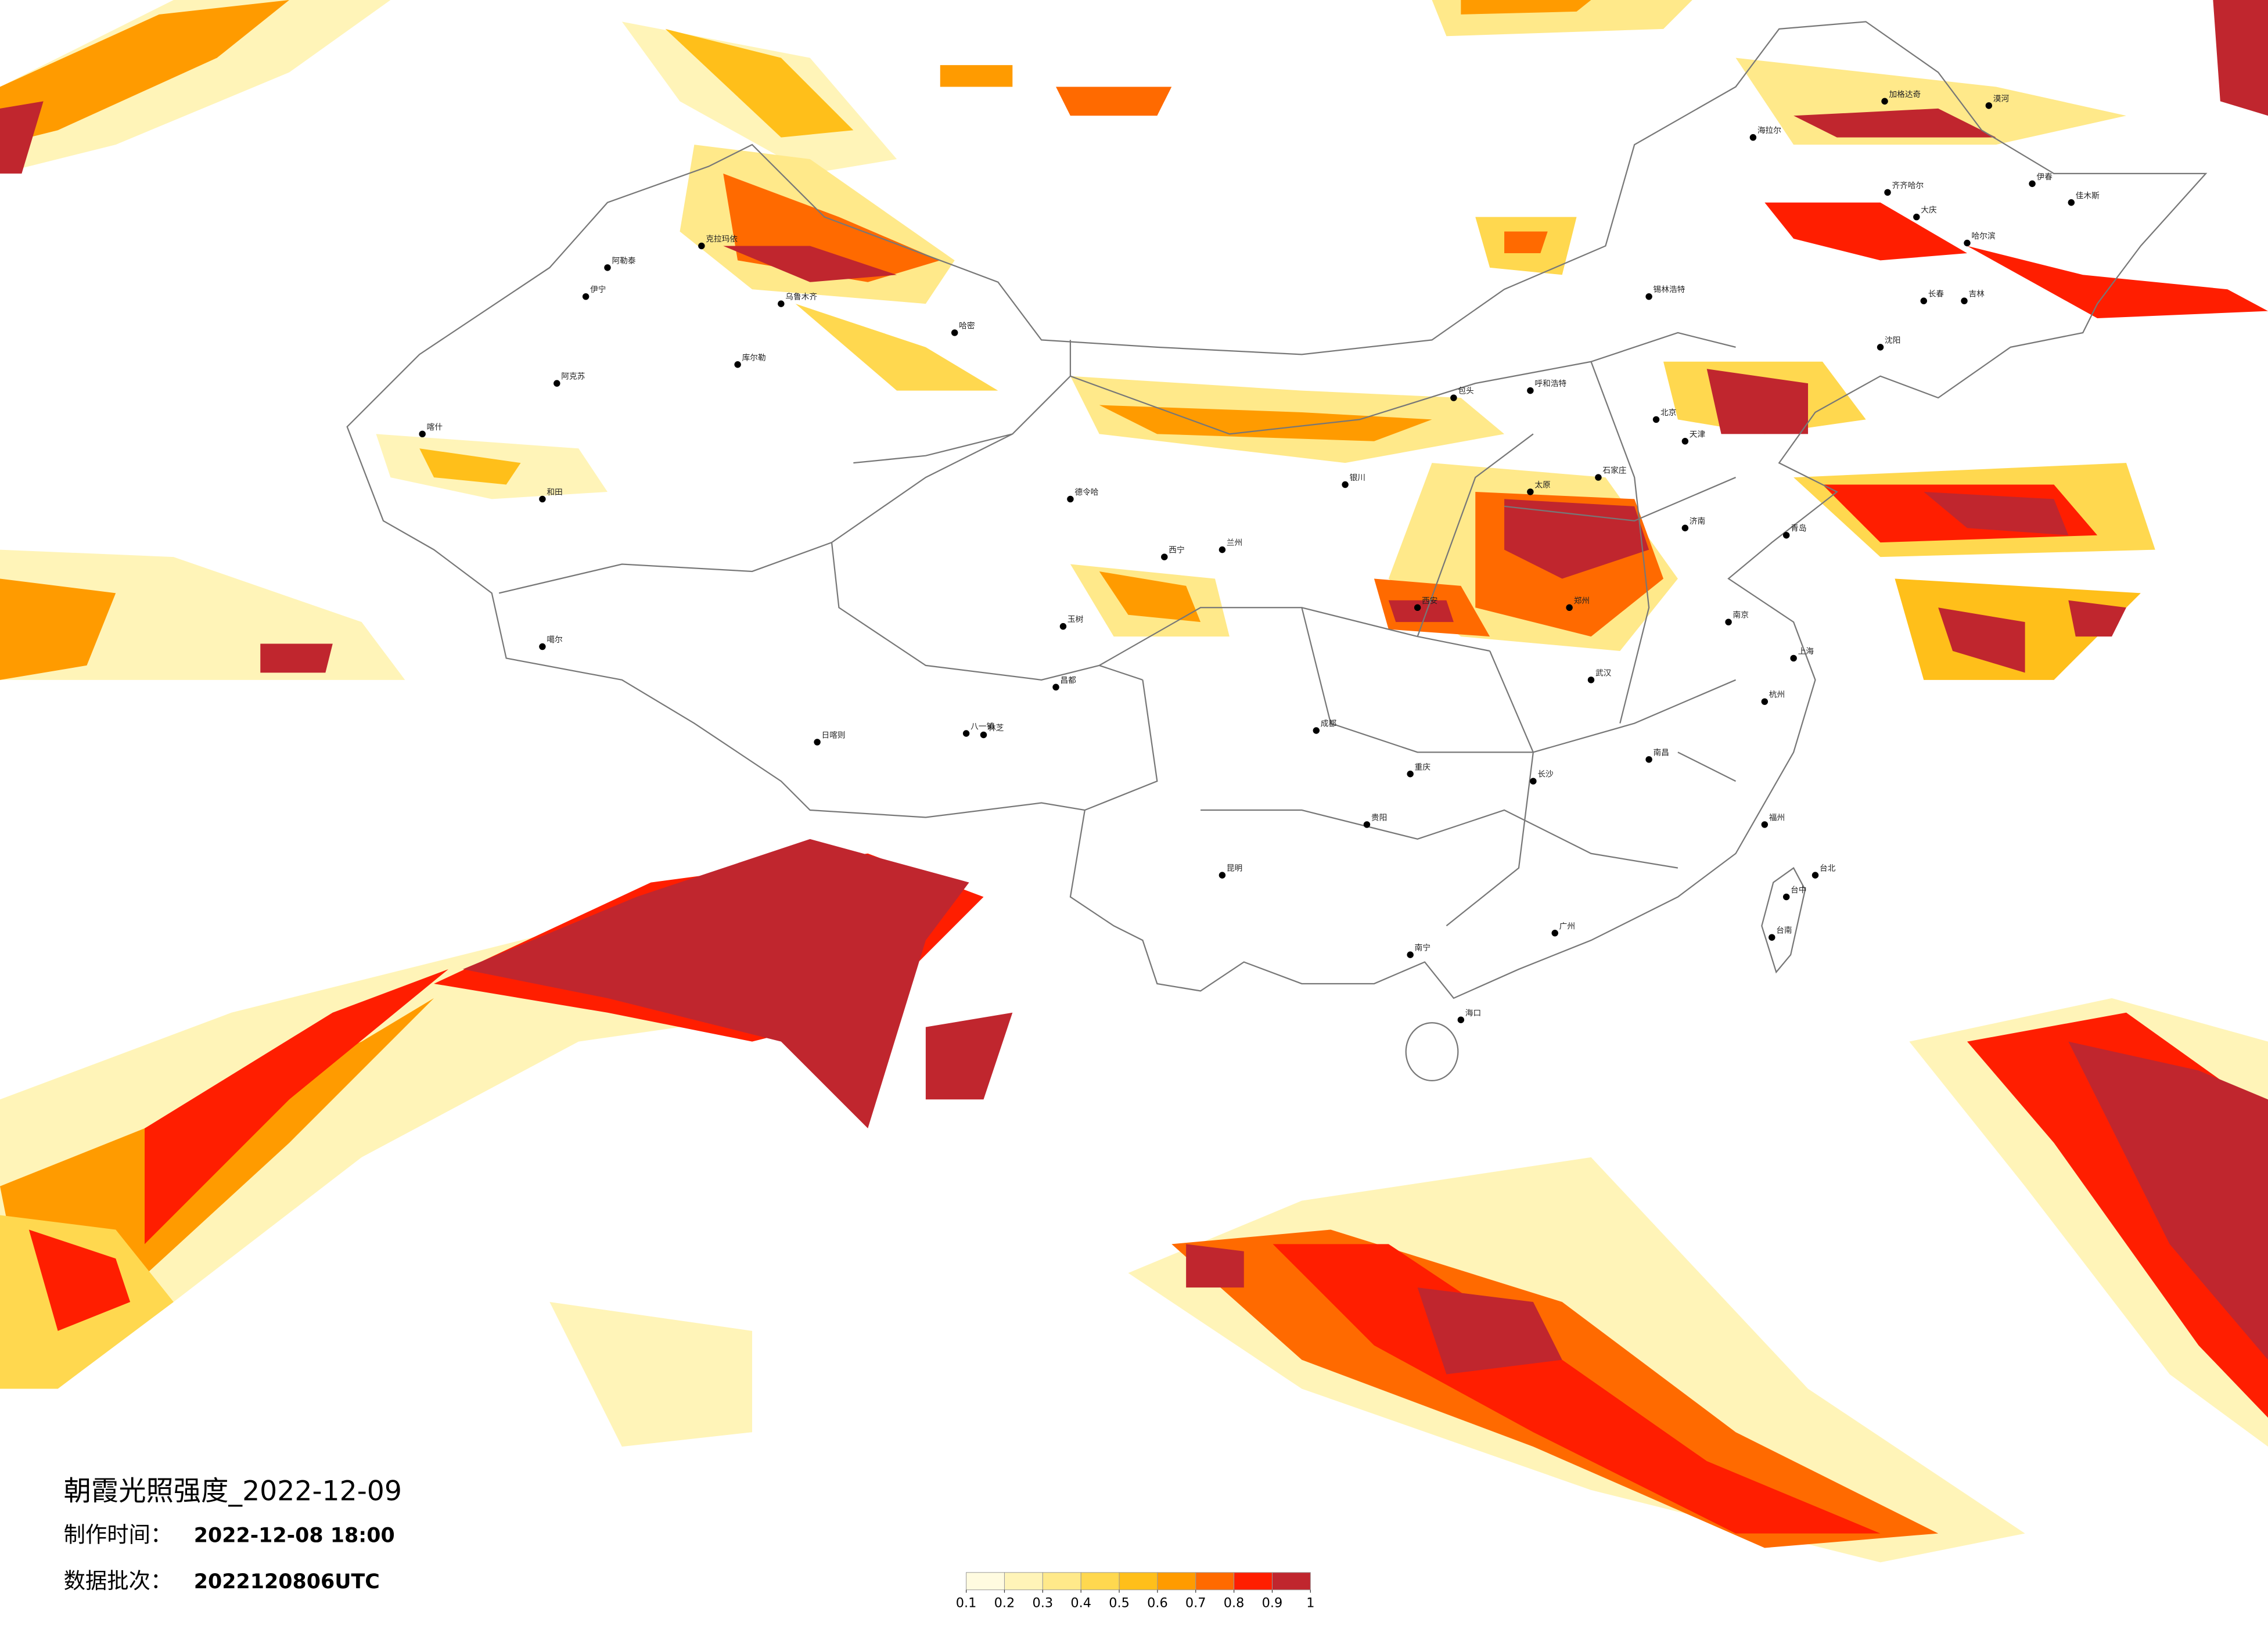 This screenshot has width=2268, height=1626. What do you see at coordinates (996, 728) in the screenshot?
I see `city-label: 林芝` at bounding box center [996, 728].